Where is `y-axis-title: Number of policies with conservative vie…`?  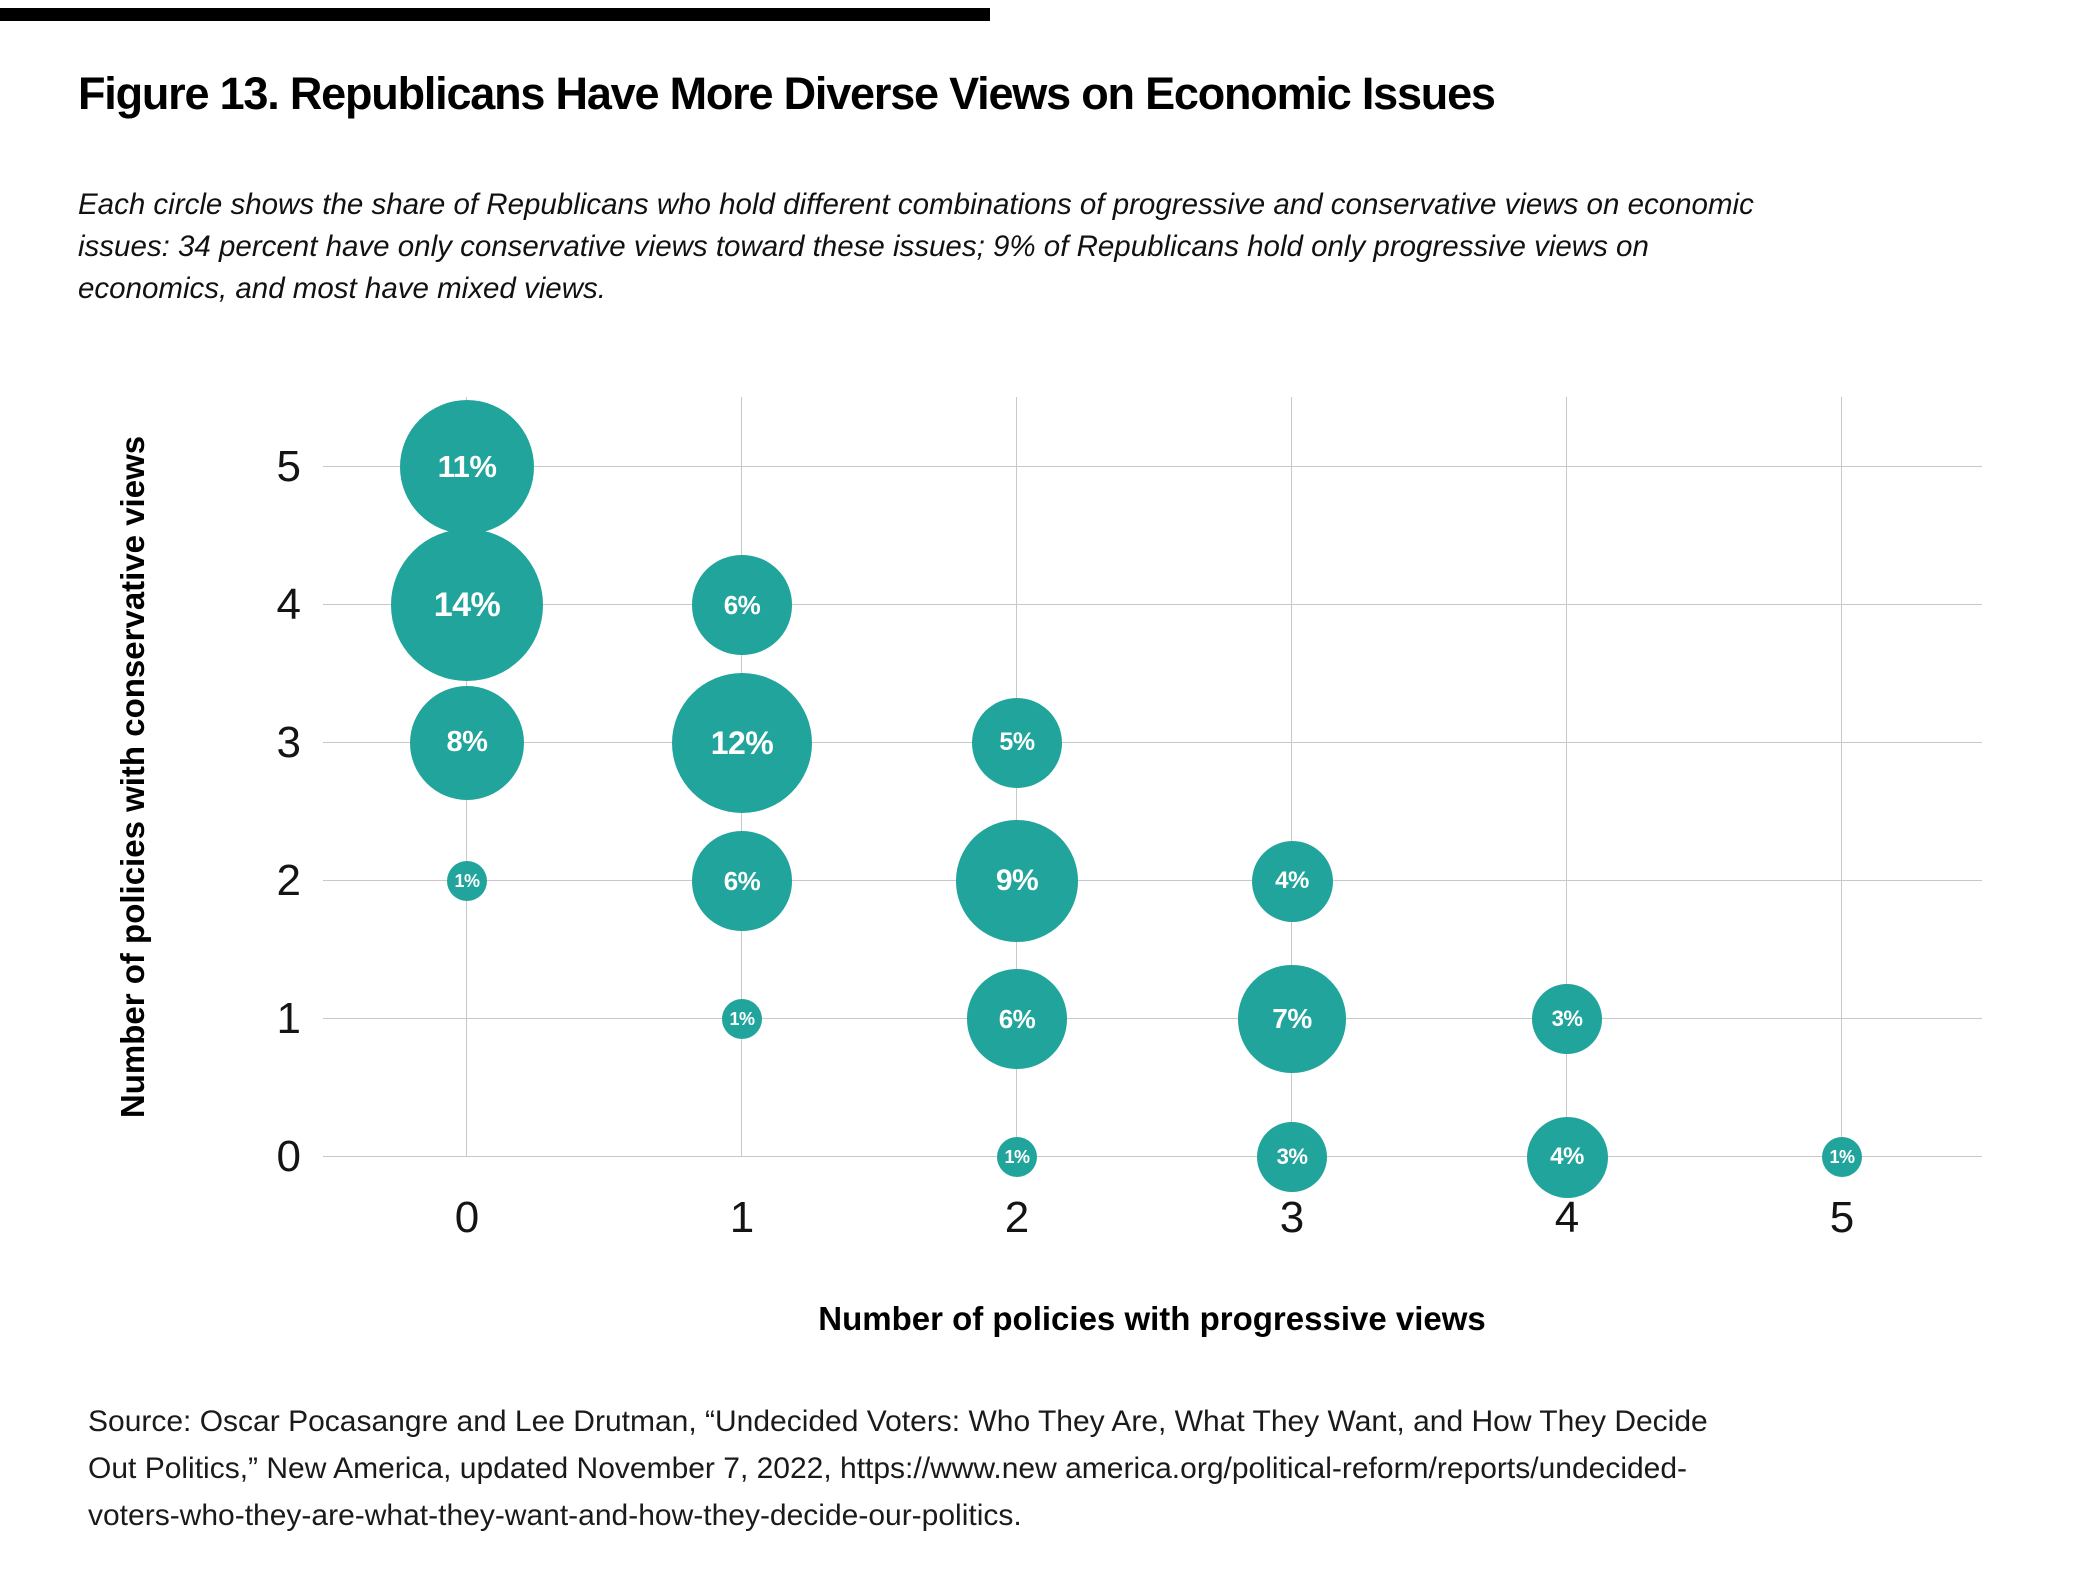
y-axis-title: Number of policies with conservative vie… is located at coordinates (132, 777).